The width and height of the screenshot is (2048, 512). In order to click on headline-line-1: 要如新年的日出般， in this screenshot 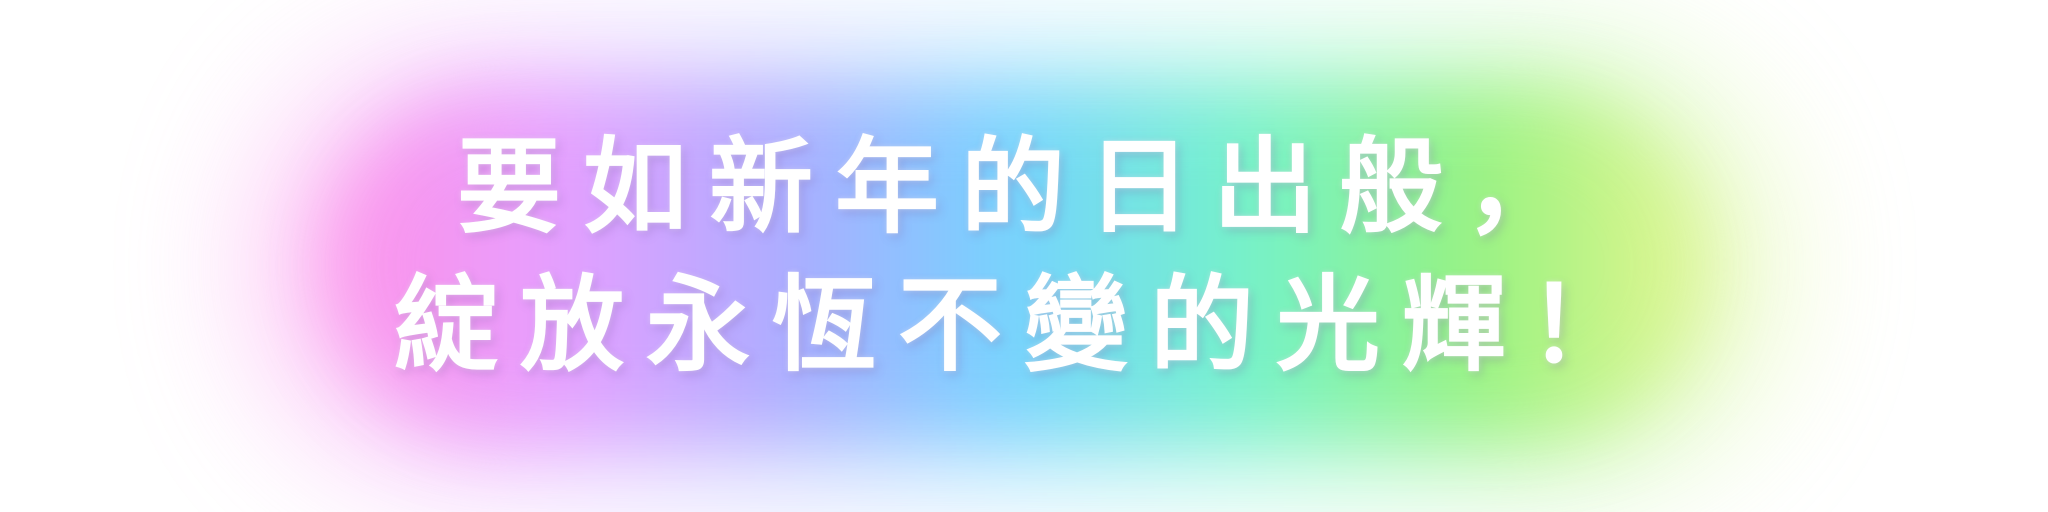, I will do `click(1023, 187)`.